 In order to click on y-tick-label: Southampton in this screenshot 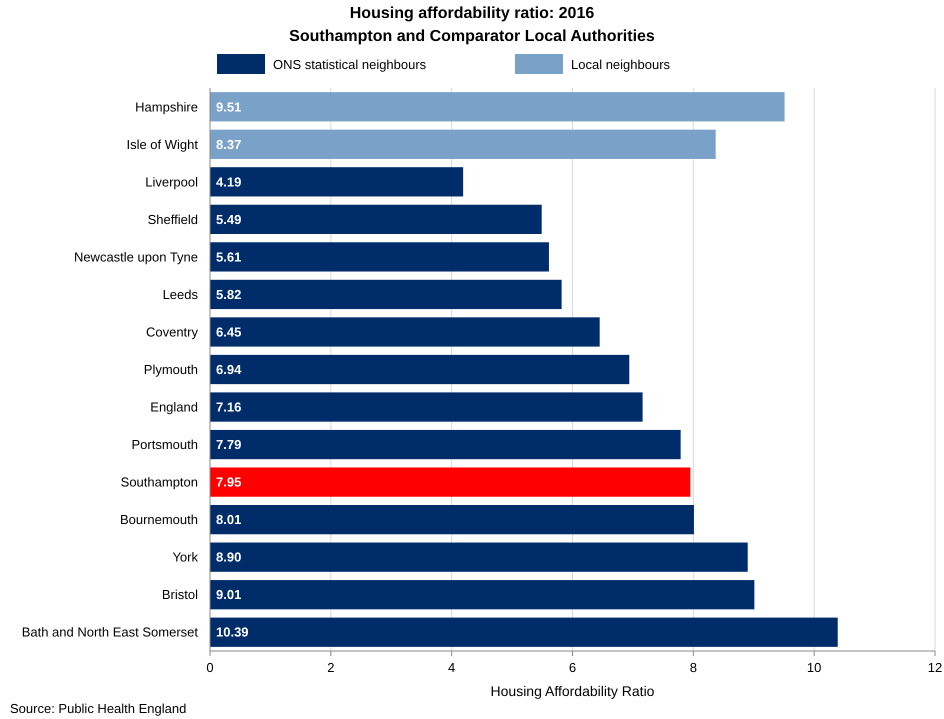, I will do `click(159, 482)`.